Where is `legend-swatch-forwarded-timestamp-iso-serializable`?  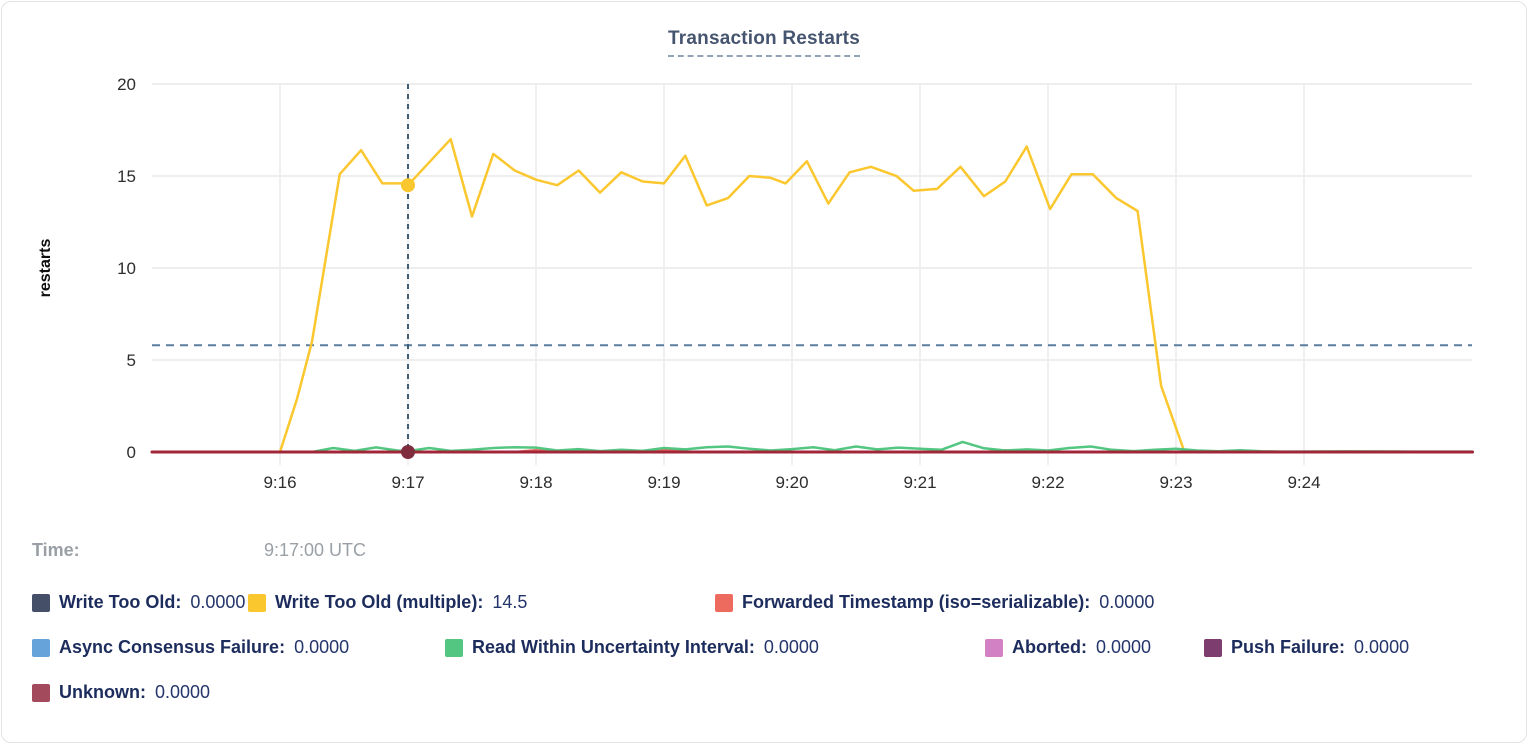
legend-swatch-forwarded-timestamp-iso-serializable is located at coordinates (724, 602).